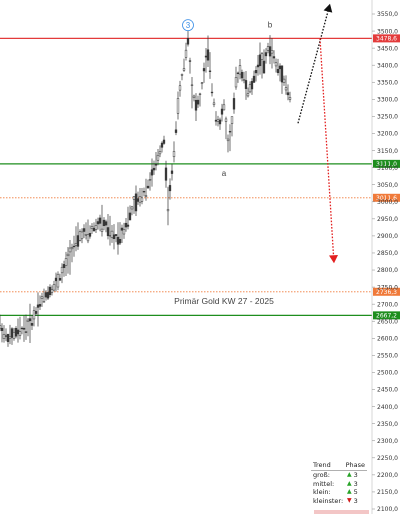 The height and width of the screenshot is (514, 400). I want to click on legend-row: groß: ▲ 3, so click(339, 475).